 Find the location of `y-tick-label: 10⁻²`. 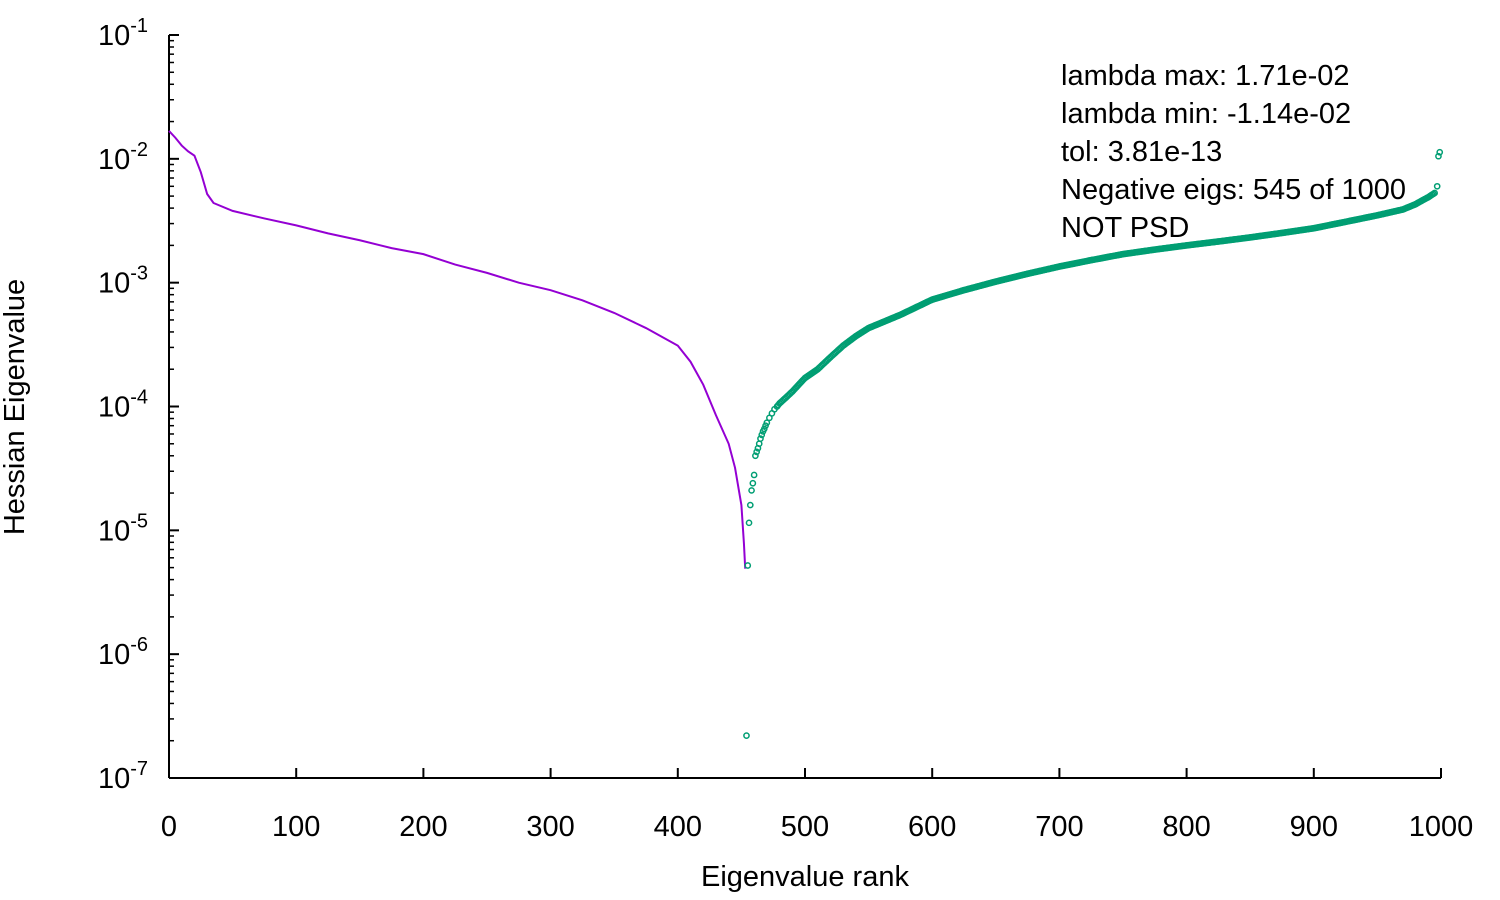

y-tick-label: 10⁻² is located at coordinates (123, 157).